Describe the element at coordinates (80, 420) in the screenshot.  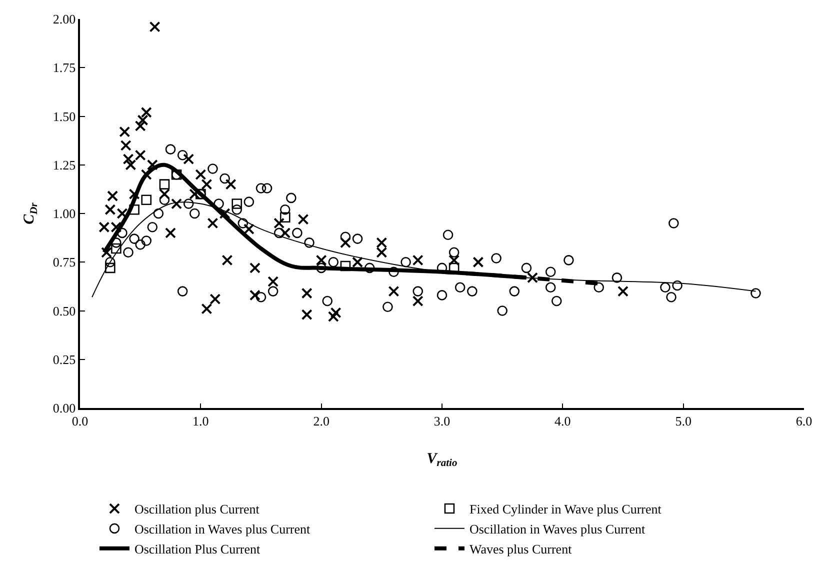
I see `x-tick-label: 0.0` at that location.